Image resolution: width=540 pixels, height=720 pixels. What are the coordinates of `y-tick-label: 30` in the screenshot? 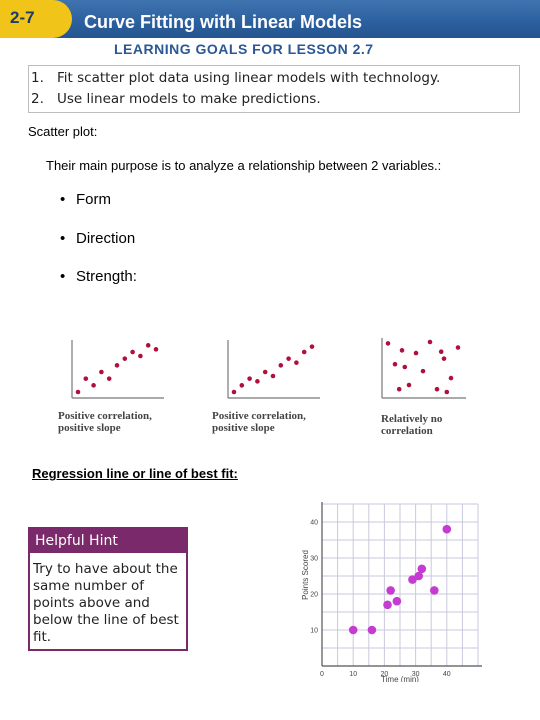 It's located at (314, 559).